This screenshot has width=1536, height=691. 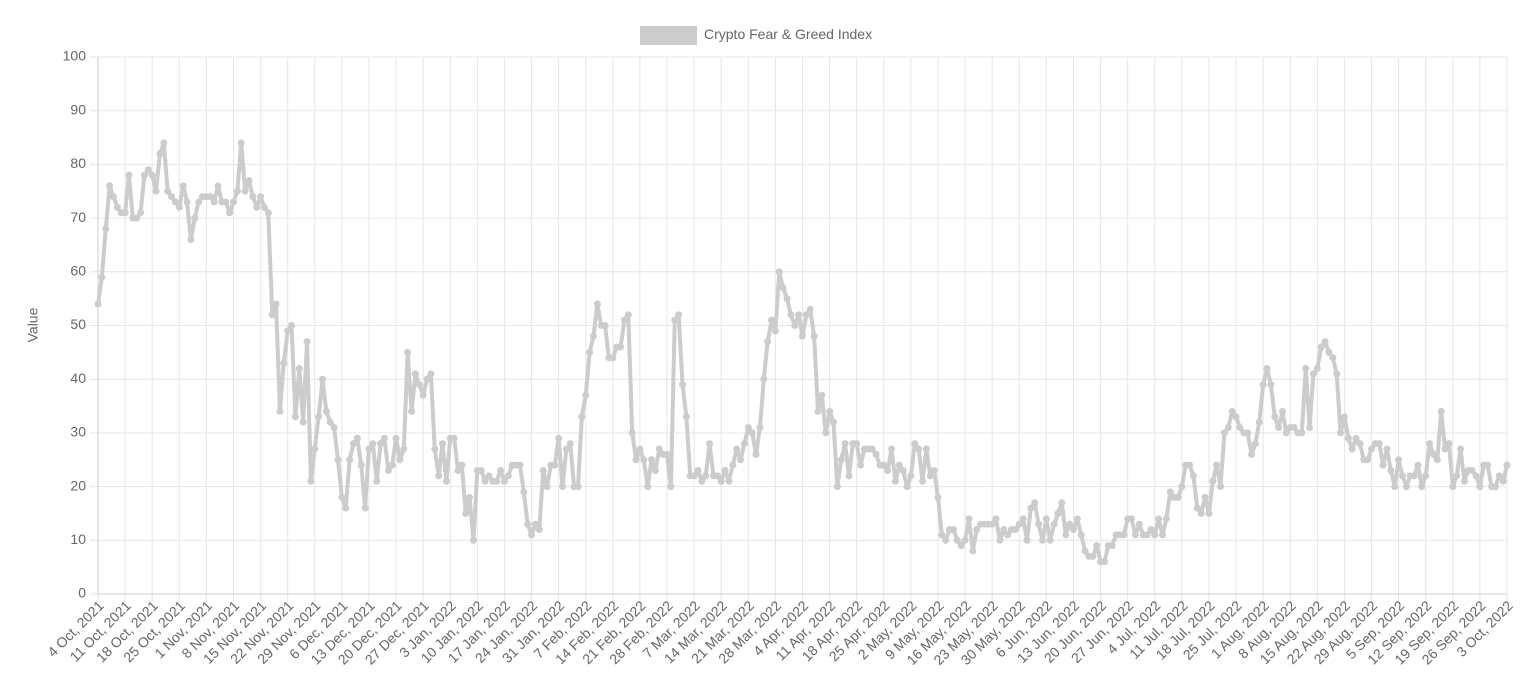 What do you see at coordinates (75, 56) in the screenshot?
I see `y-tick-label: 100` at bounding box center [75, 56].